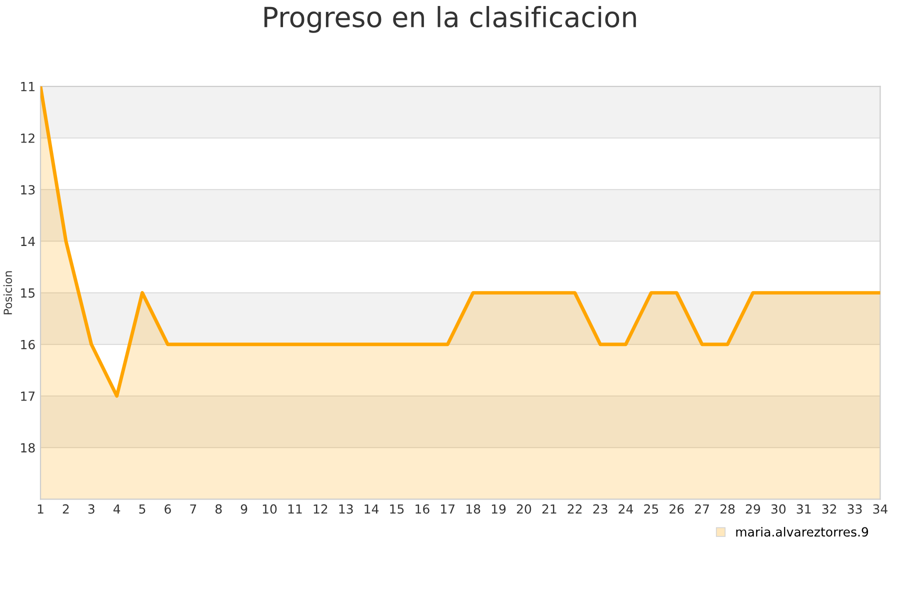 The image size is (900, 600). Describe the element at coordinates (7, 292) in the screenshot. I see `y-axis-title: Posicion` at that location.